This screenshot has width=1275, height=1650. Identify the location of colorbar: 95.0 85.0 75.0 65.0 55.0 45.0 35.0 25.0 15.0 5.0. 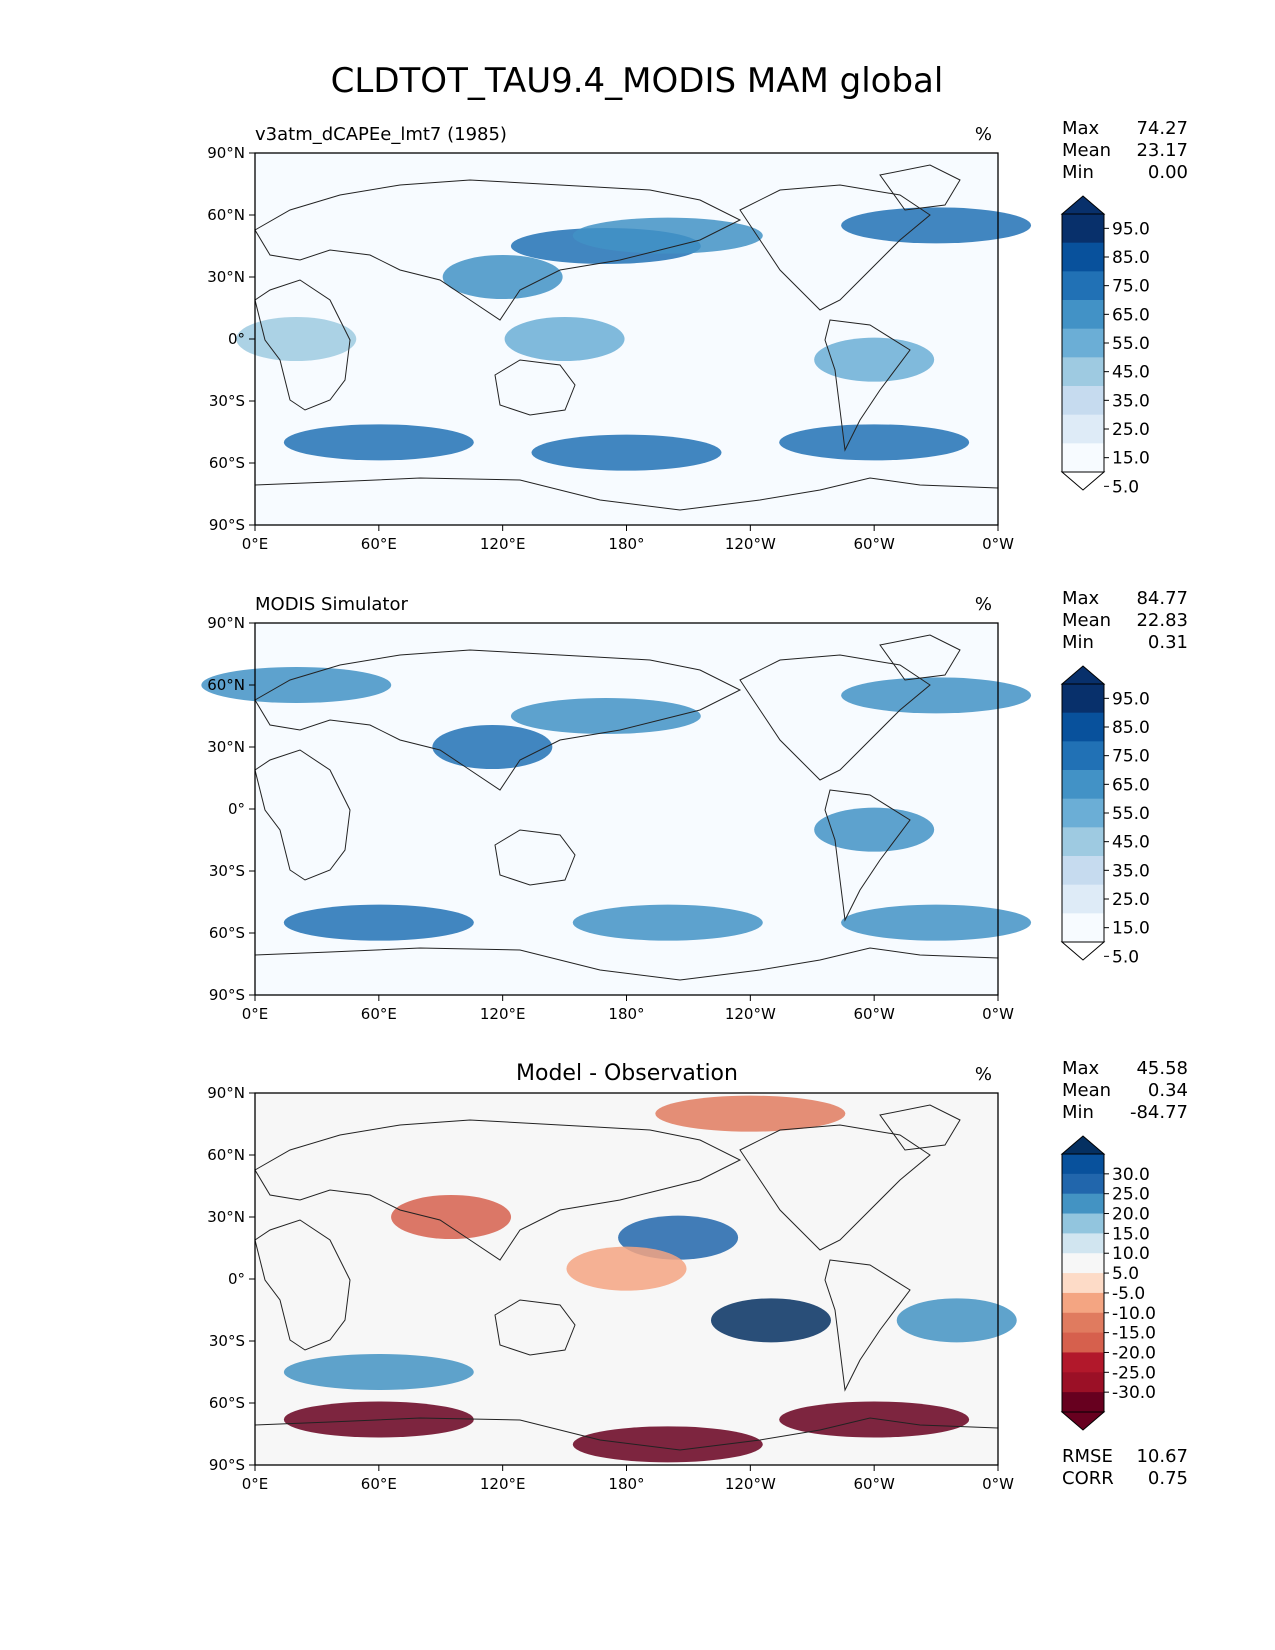
(1105, 816).